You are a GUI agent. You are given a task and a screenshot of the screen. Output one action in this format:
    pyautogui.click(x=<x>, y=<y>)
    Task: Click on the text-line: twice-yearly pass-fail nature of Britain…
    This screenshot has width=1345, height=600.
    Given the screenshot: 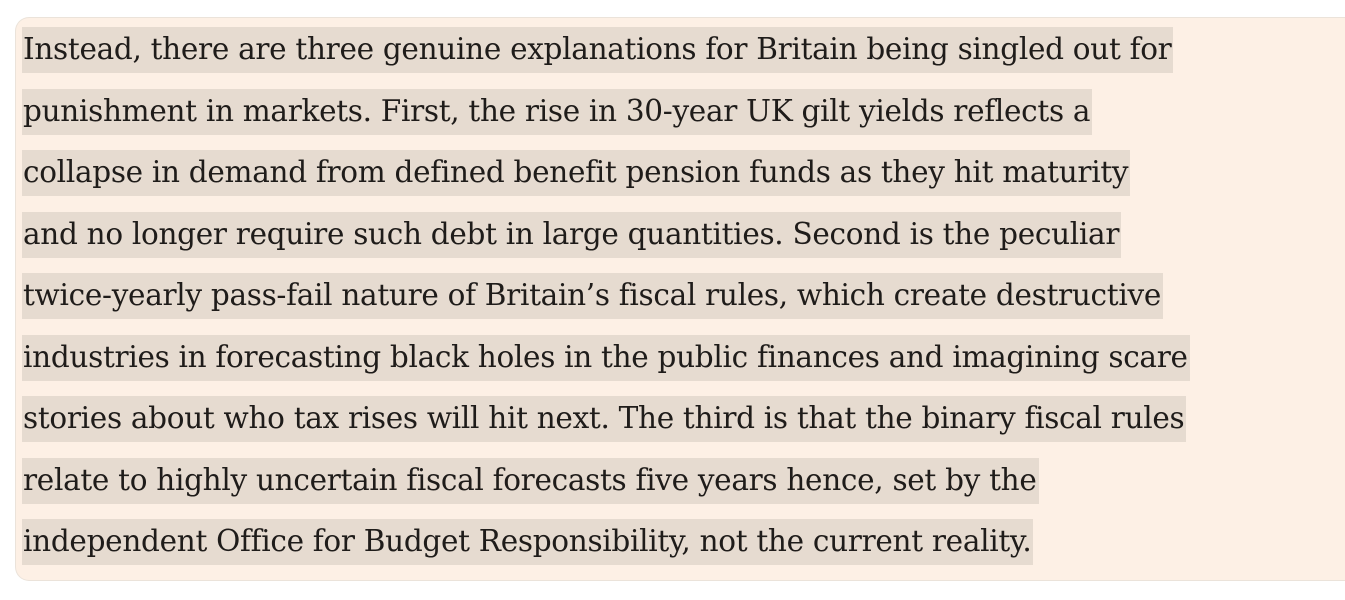 What is the action you would take?
    pyautogui.click(x=683, y=306)
    